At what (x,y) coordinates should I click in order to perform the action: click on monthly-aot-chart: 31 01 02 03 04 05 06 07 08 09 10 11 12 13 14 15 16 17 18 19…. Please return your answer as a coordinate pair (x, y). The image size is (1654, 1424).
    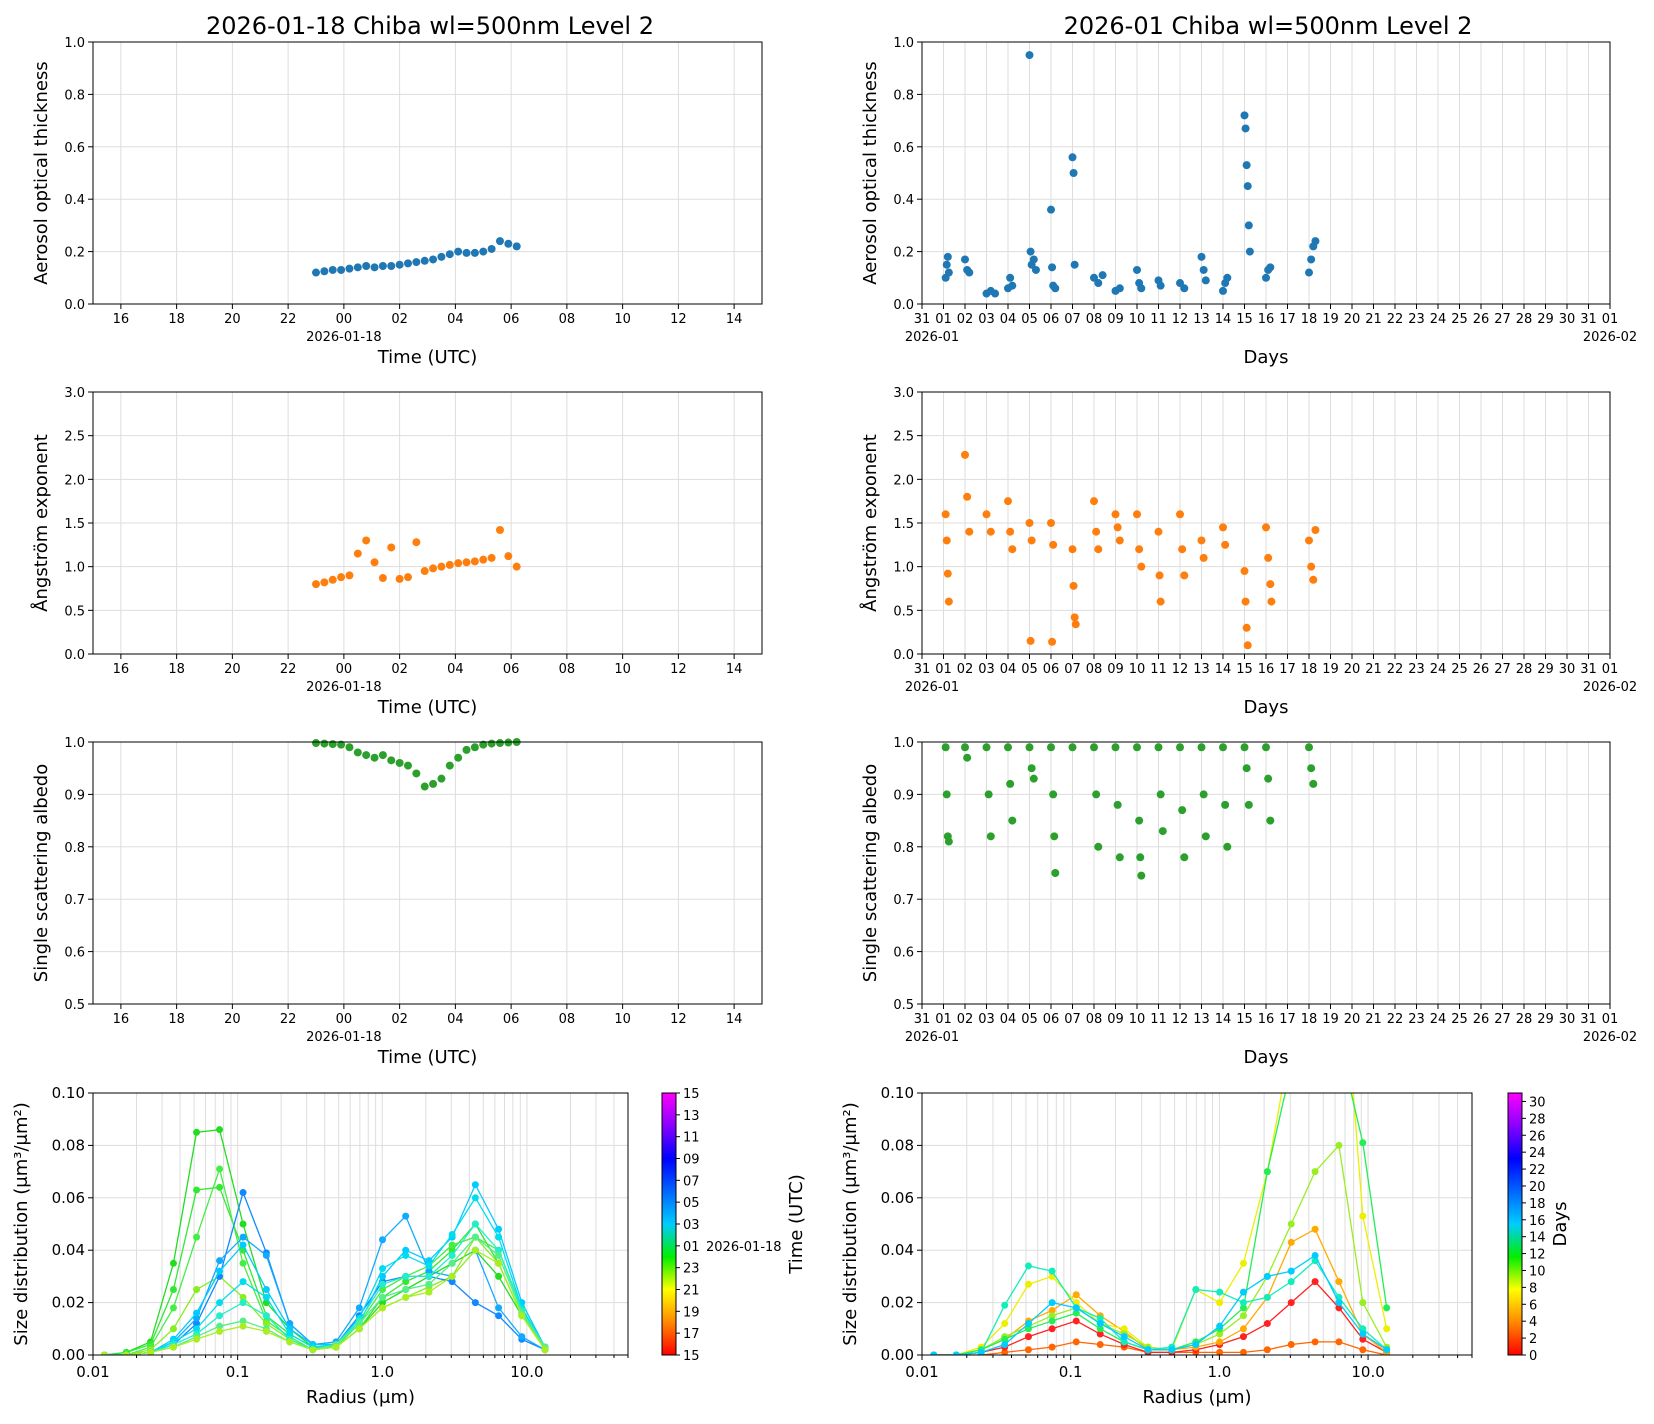
    Looking at the image, I should click on (1248, 202).